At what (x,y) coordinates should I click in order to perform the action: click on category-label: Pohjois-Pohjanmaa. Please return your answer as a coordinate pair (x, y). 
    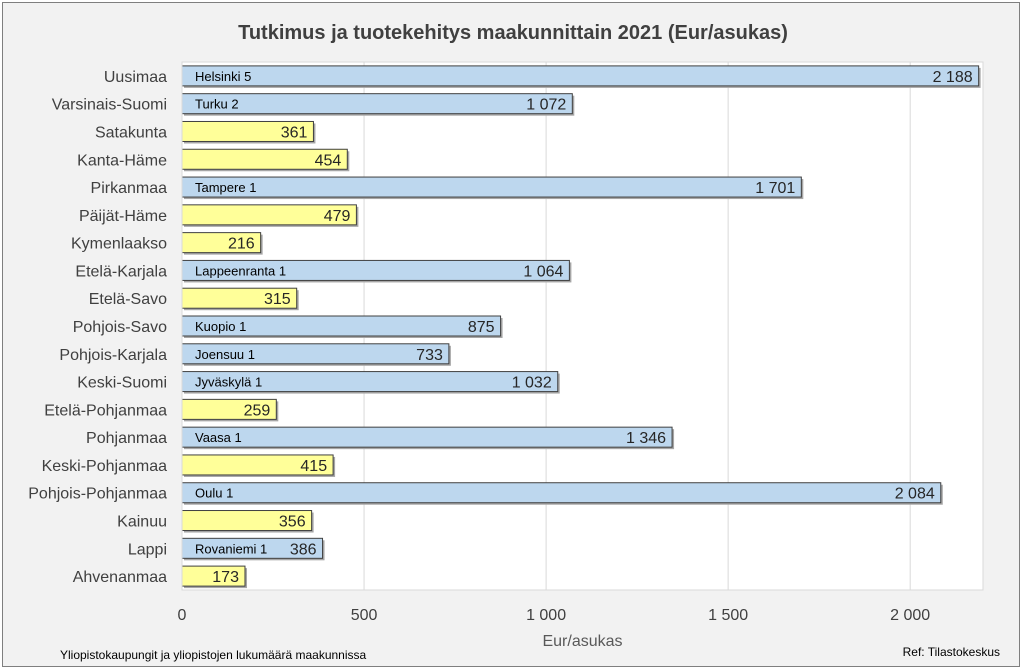
    Looking at the image, I should click on (97, 494).